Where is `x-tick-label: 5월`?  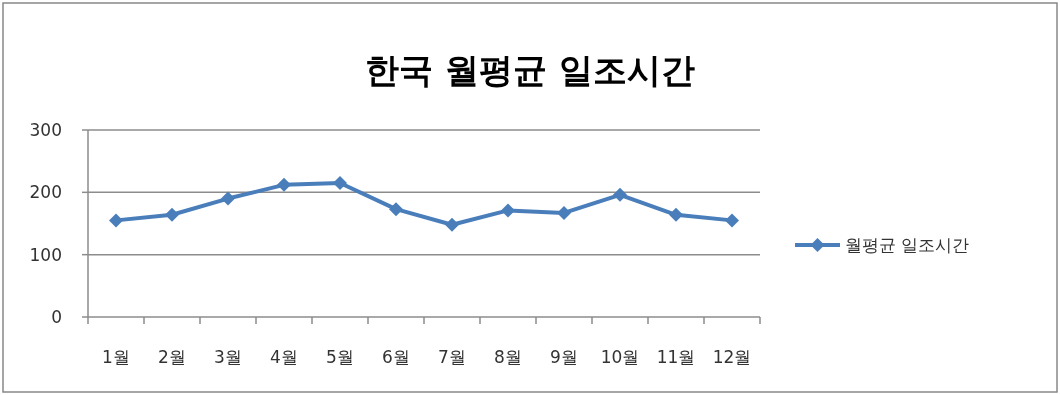 x-tick-label: 5월 is located at coordinates (340, 357).